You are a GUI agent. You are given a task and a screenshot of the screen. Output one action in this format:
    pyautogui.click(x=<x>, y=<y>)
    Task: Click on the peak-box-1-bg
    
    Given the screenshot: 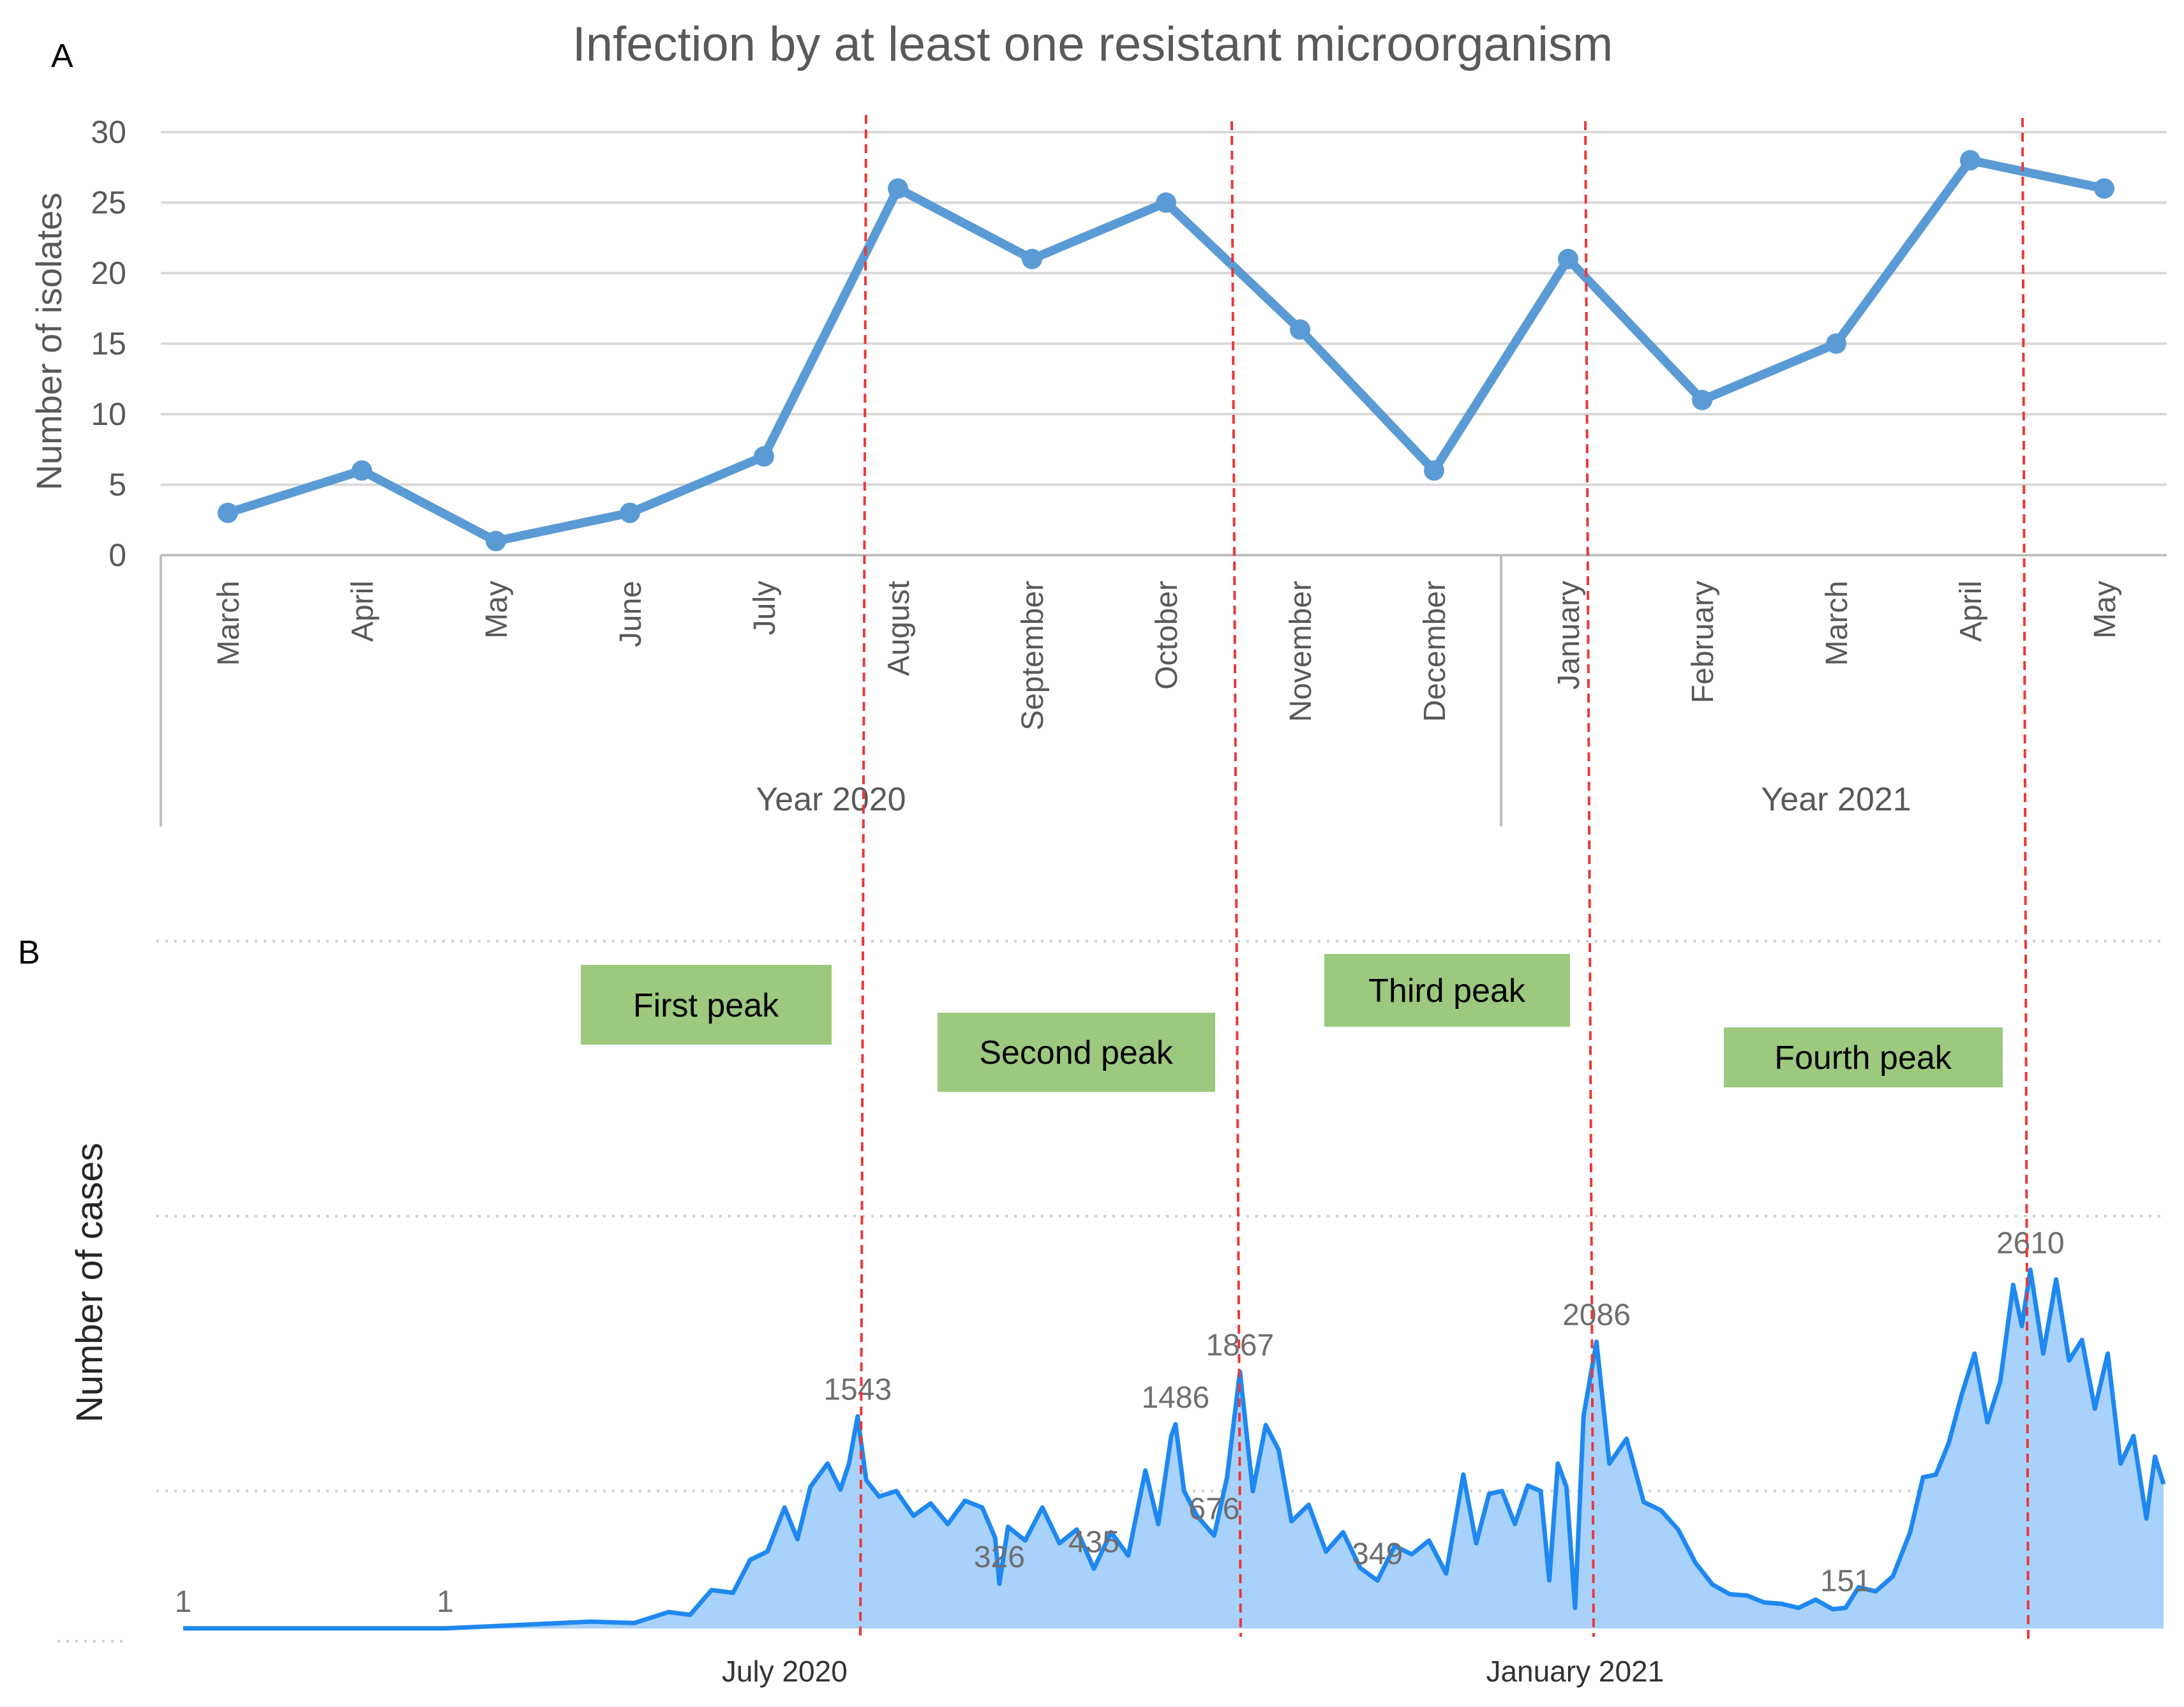 What is the action you would take?
    pyautogui.click(x=707, y=1005)
    